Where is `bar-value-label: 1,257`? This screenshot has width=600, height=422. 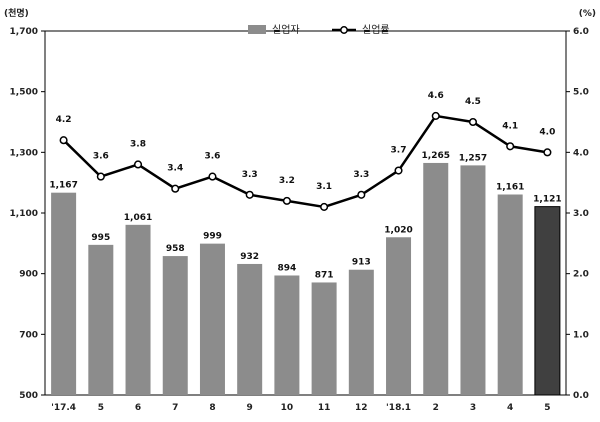
bar-value-label: 1,257 is located at coordinates (473, 158).